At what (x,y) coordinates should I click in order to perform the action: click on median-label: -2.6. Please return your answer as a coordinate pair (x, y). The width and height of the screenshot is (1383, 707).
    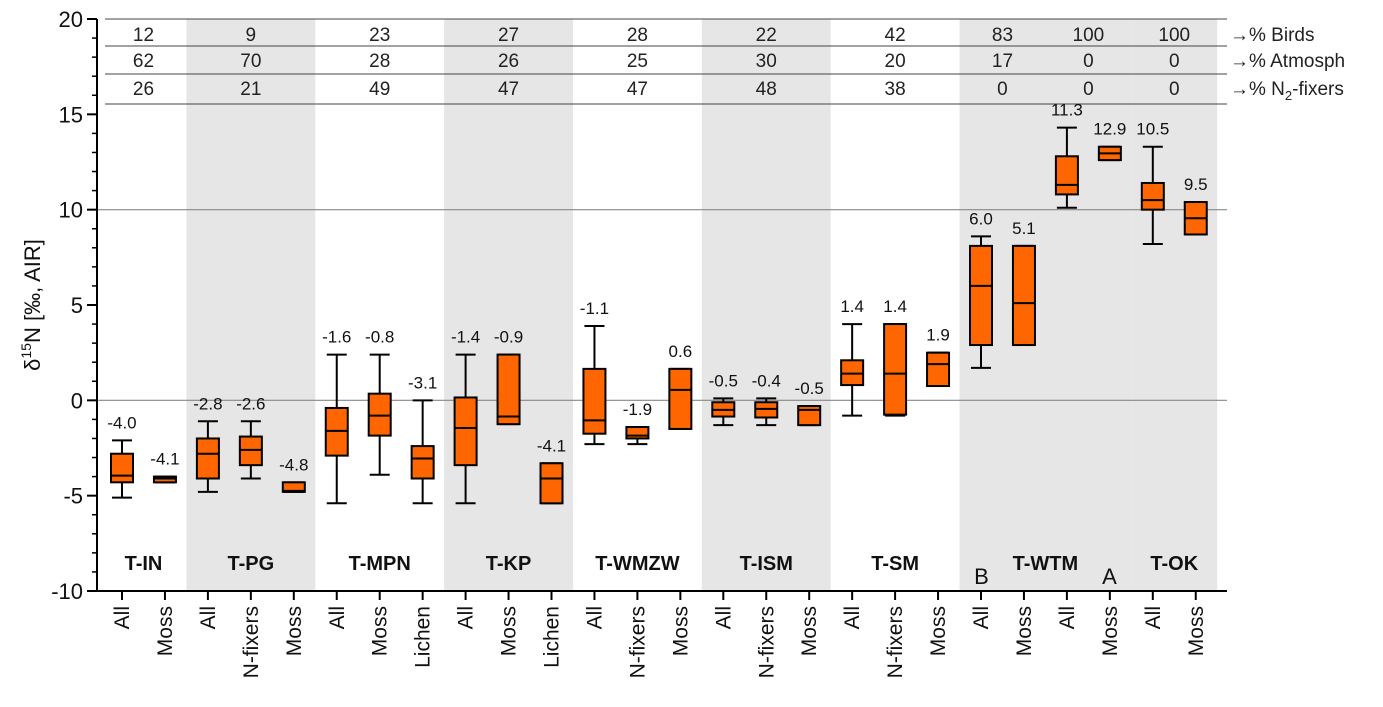
    Looking at the image, I should click on (250, 403).